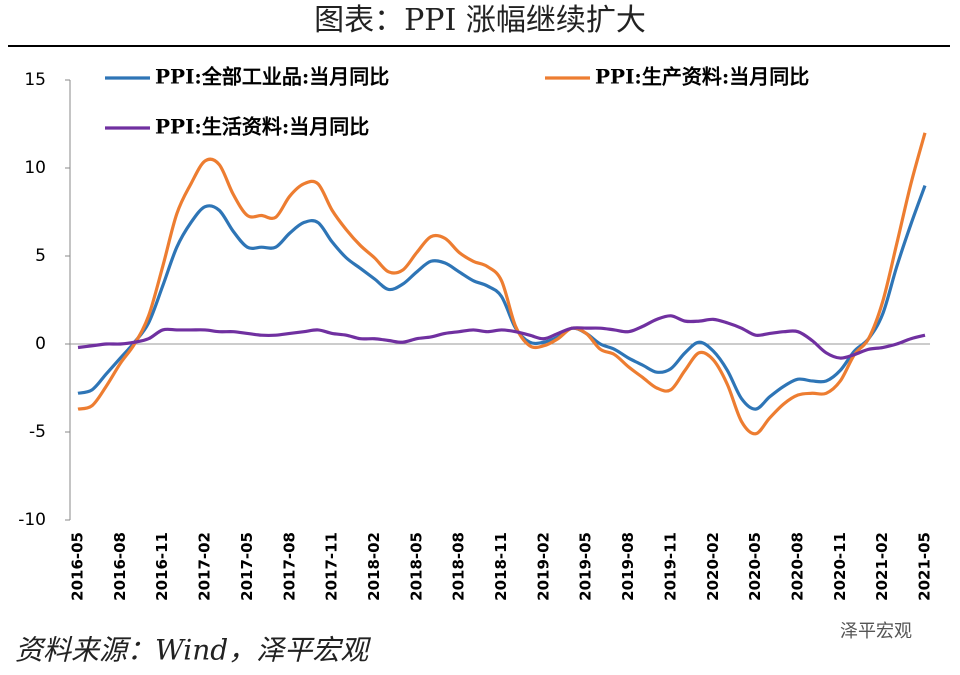 The width and height of the screenshot is (960, 675). What do you see at coordinates (797, 566) in the screenshot?
I see `x-tick-label: 2020-08` at bounding box center [797, 566].